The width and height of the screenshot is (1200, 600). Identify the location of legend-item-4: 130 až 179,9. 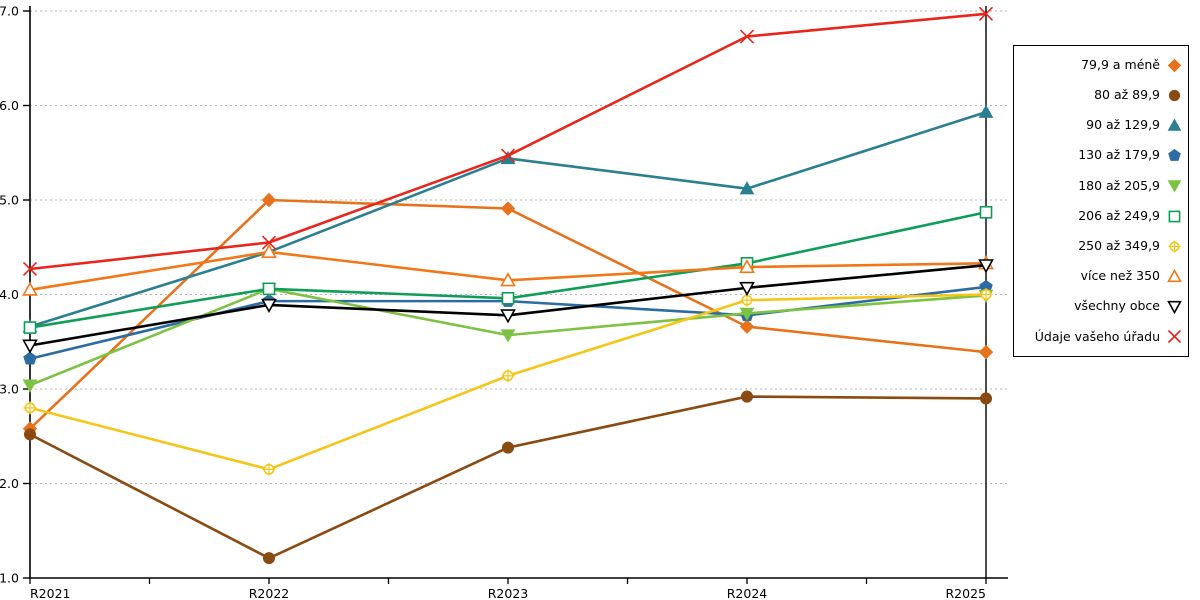
(1100, 156).